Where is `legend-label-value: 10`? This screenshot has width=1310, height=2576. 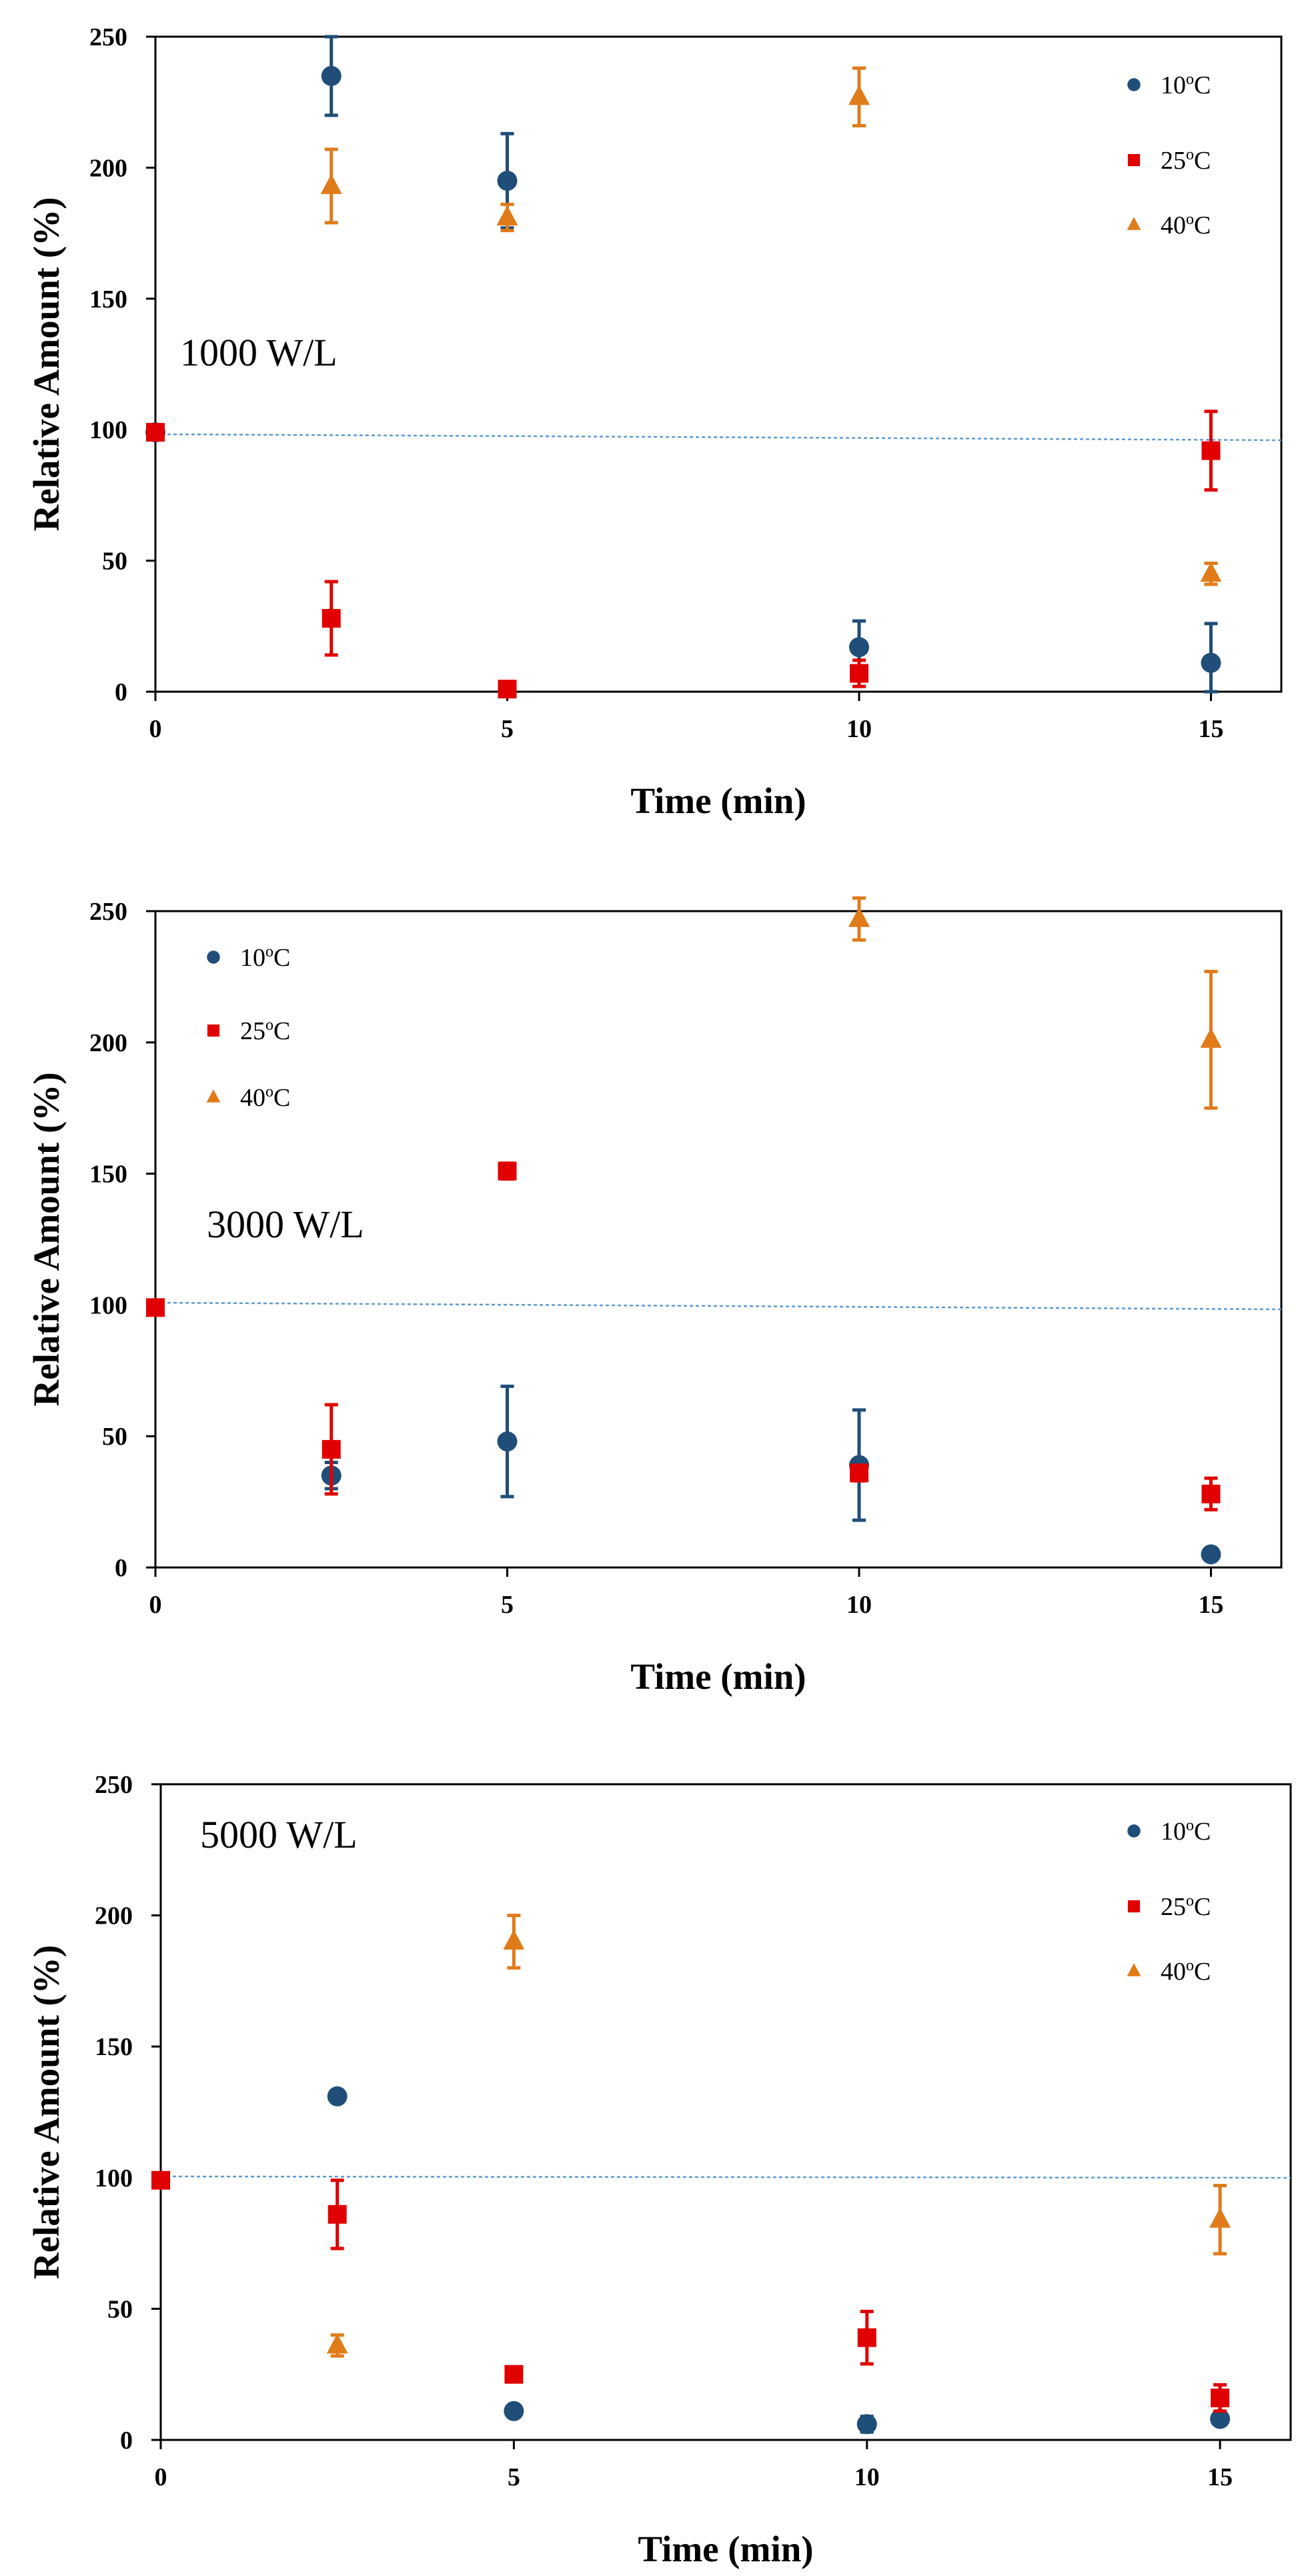 legend-label-value: 10 is located at coordinates (1173, 1832).